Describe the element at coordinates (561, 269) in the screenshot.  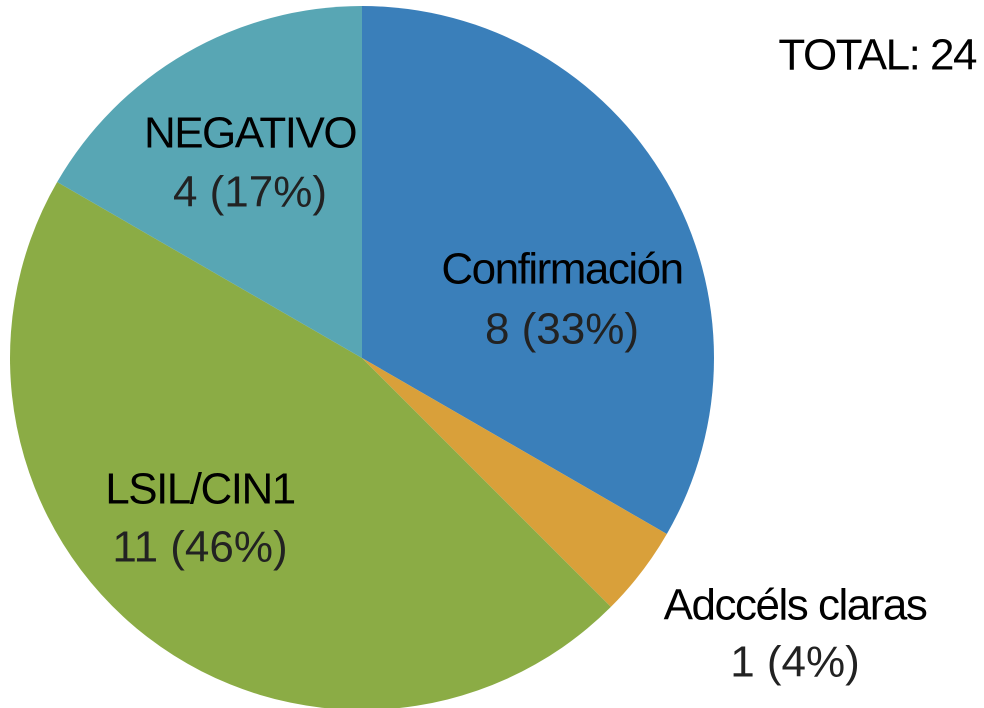
I see `slice-label: Confirmación` at that location.